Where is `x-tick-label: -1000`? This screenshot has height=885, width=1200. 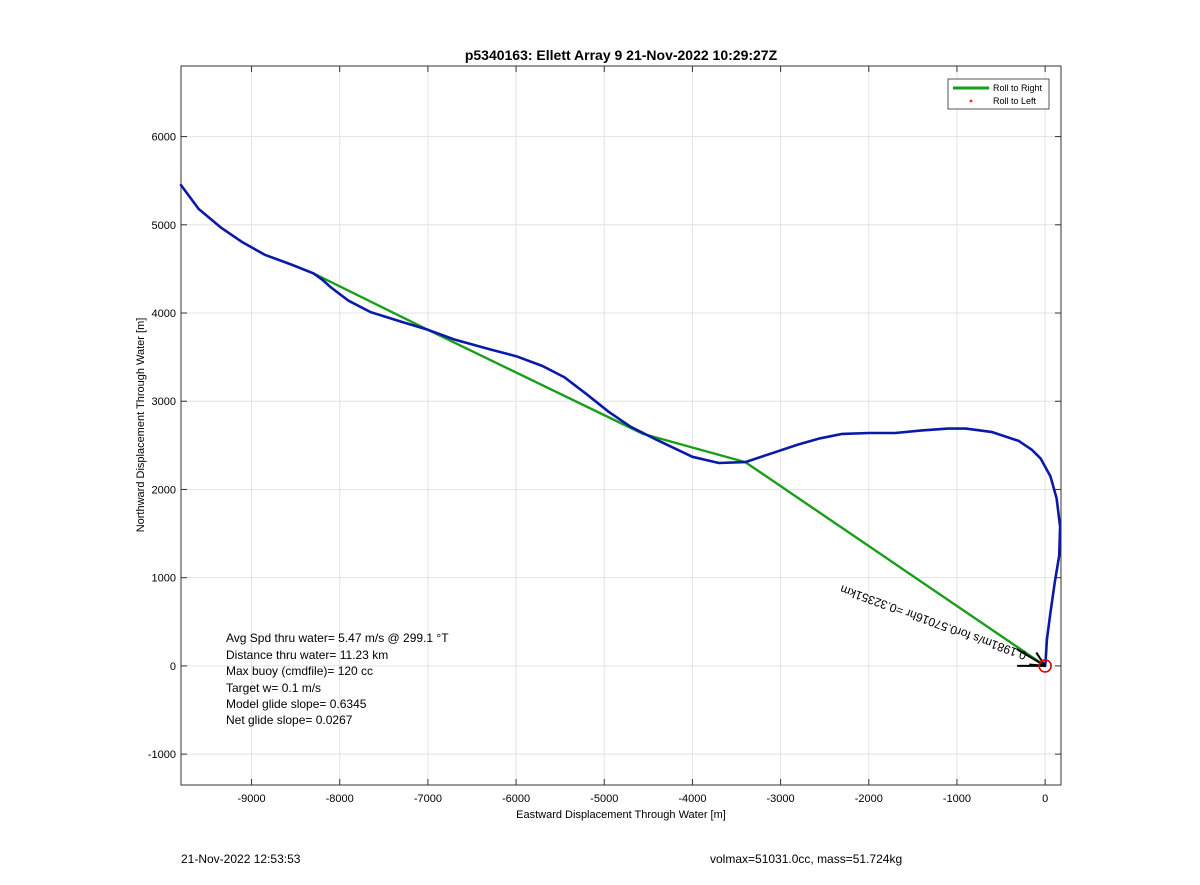
x-tick-label: -1000 is located at coordinates (957, 799).